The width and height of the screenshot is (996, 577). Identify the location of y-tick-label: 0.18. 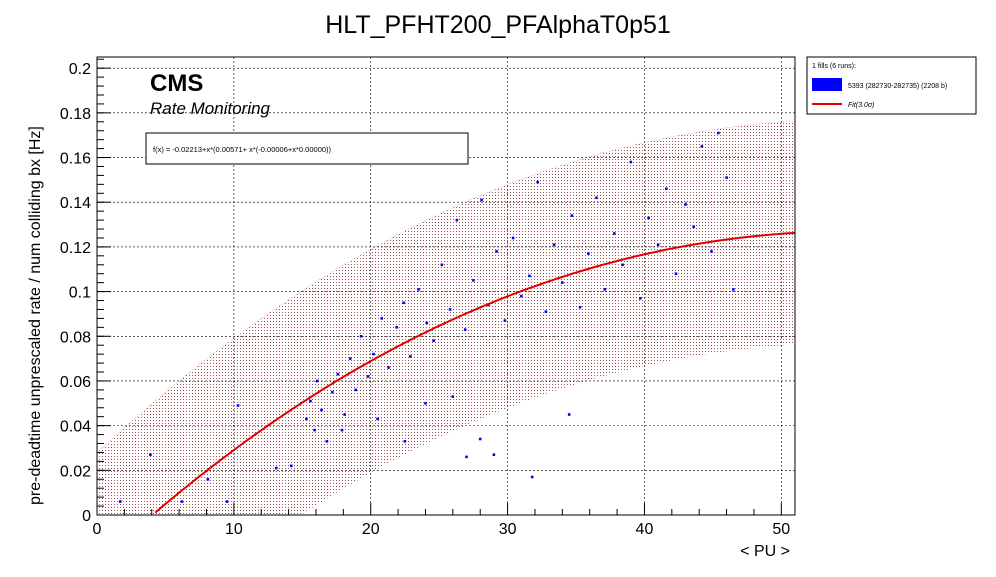
(75, 114).